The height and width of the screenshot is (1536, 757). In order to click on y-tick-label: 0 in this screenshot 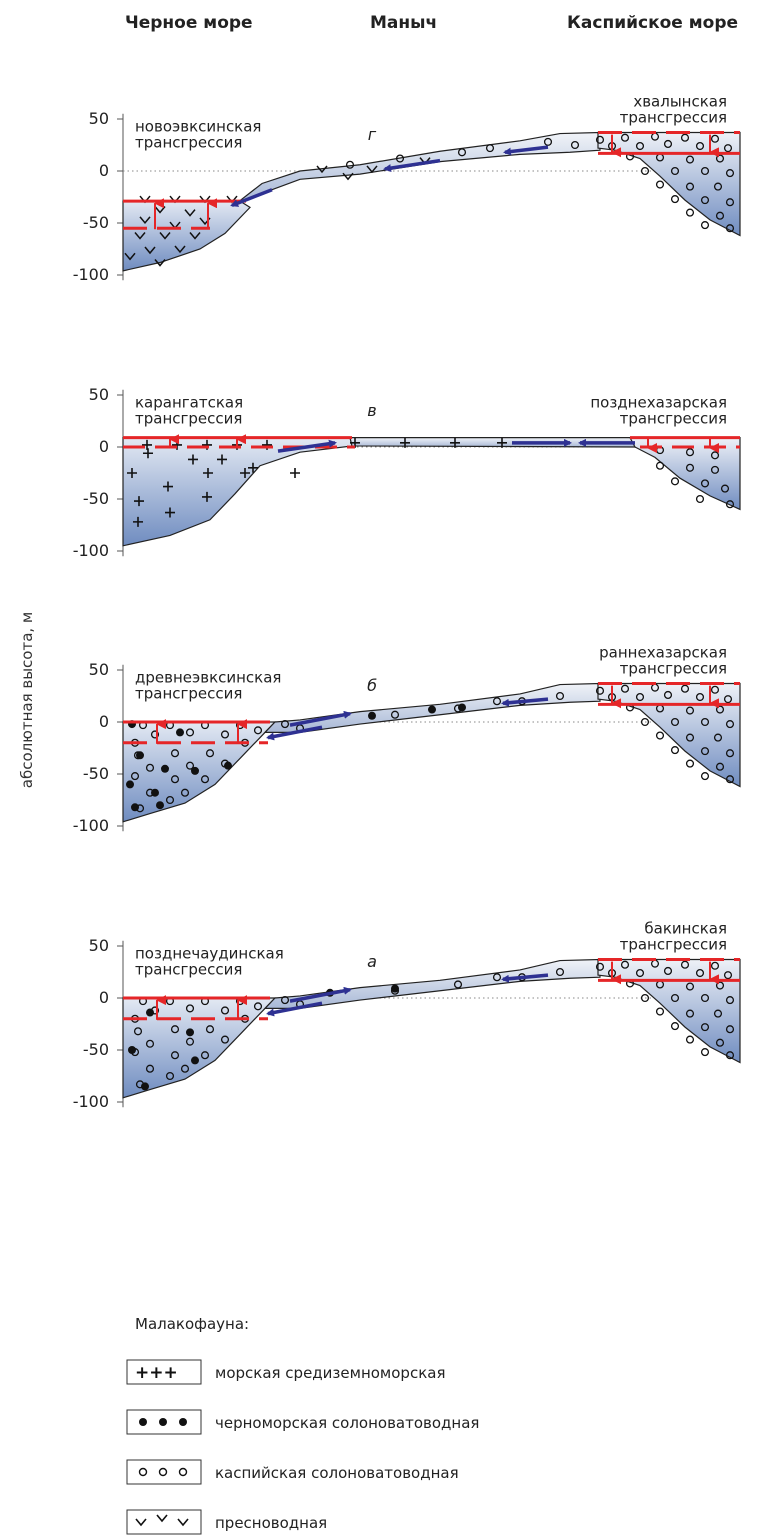, I will do `click(104, 170)`.